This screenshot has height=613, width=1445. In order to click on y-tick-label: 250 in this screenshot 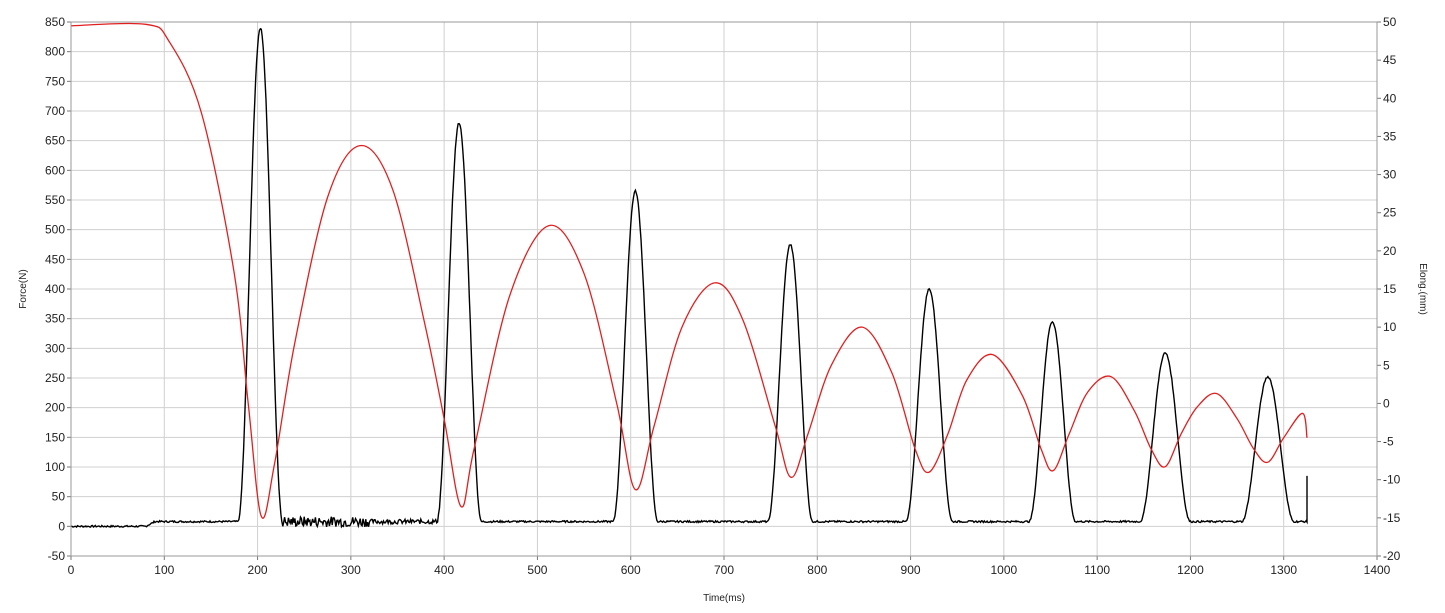, I will do `click(55, 378)`.